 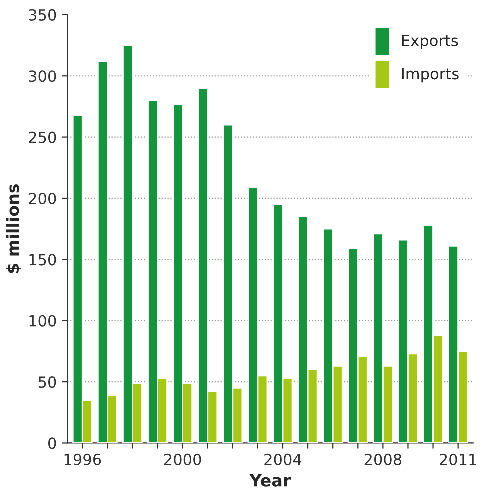 I want to click on x-tick-label: 2000, so click(x=183, y=460).